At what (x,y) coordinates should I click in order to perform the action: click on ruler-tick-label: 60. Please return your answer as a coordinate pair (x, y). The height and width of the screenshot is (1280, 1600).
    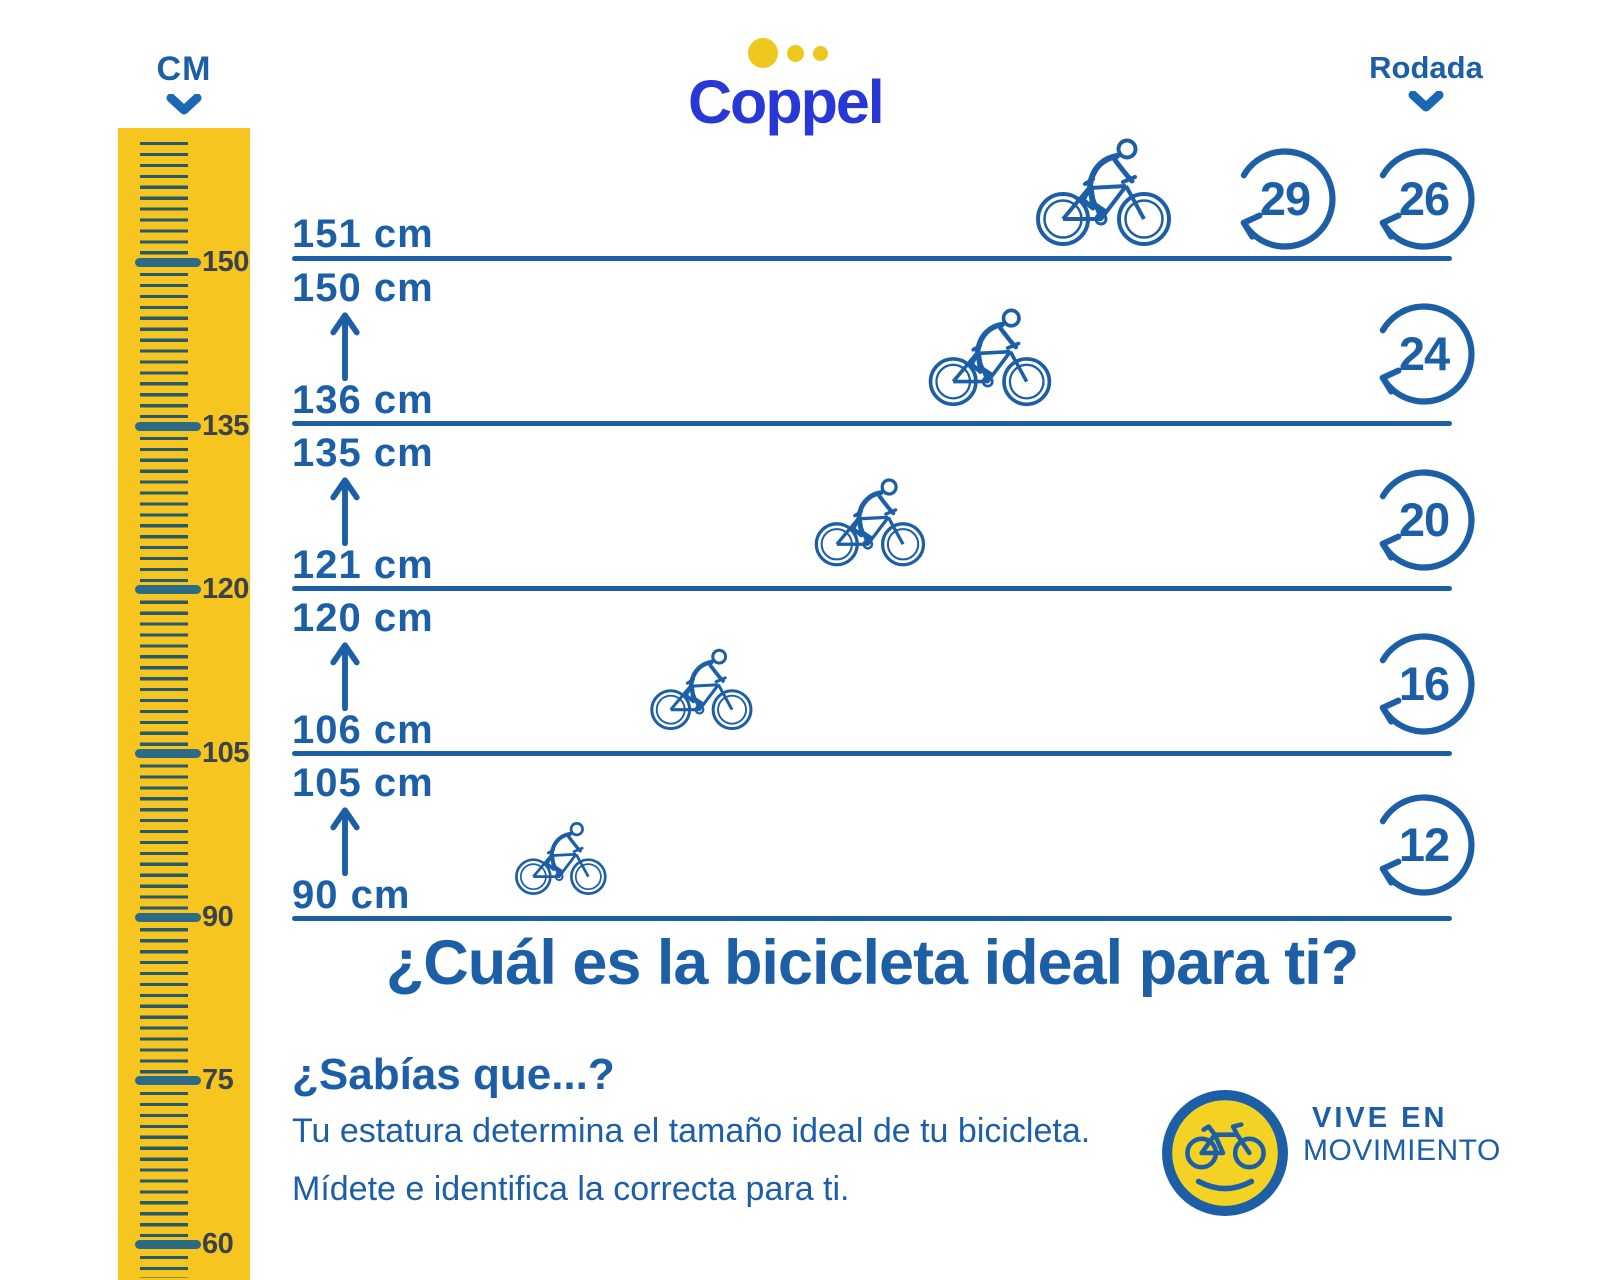
    Looking at the image, I should click on (218, 1244).